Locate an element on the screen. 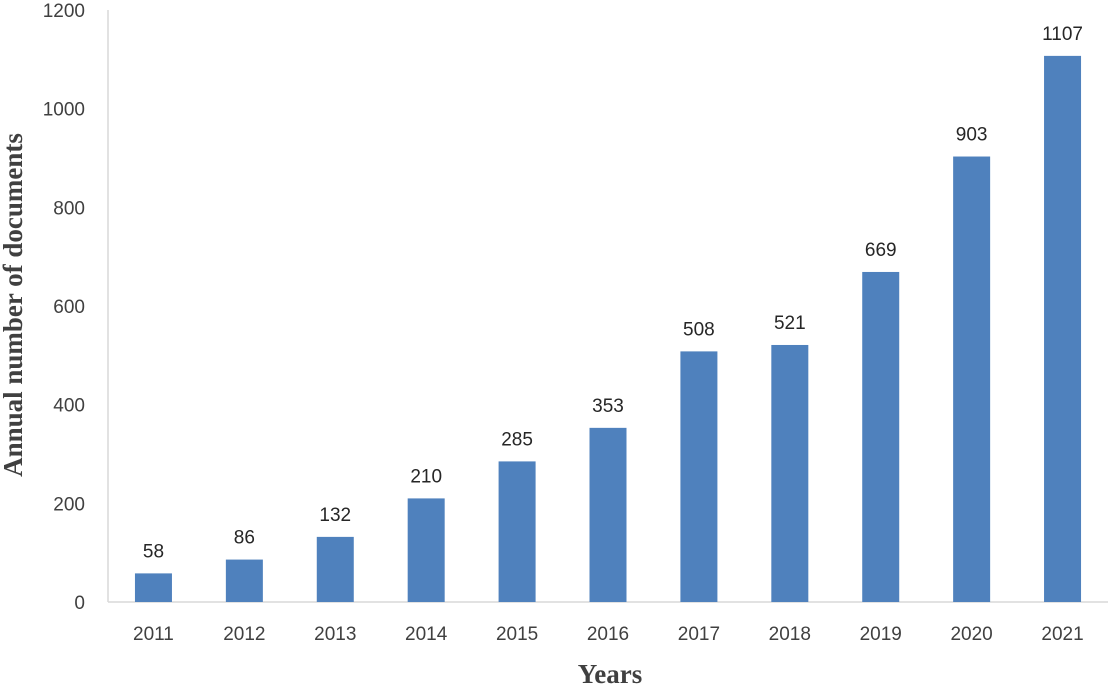 The image size is (1110, 685). y-tick-label: 800 is located at coordinates (69, 208).